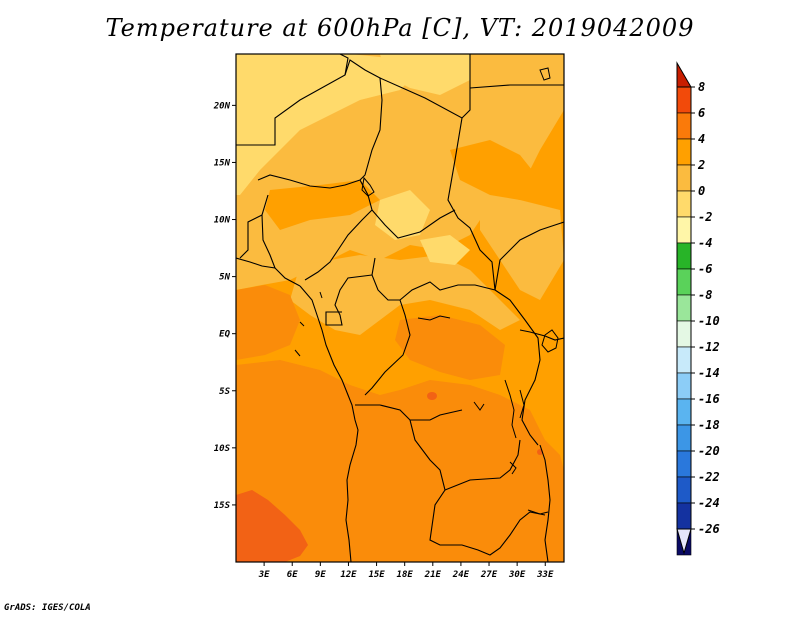  I want to click on y-tick-label: 10S, so click(222, 449).